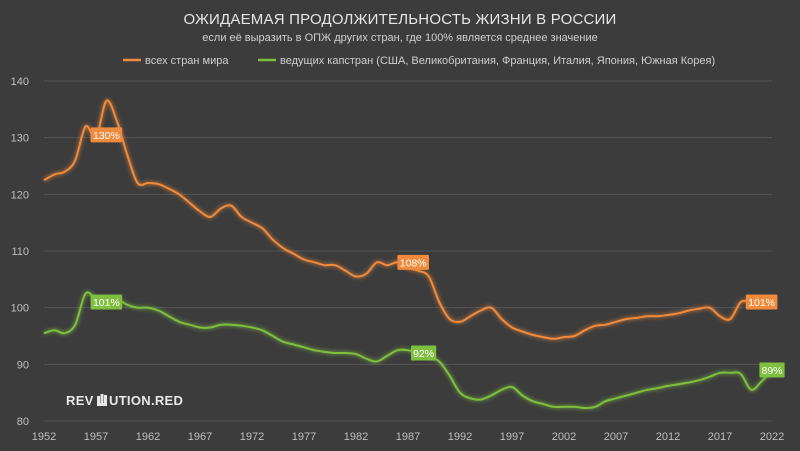 The height and width of the screenshot is (451, 800). What do you see at coordinates (252, 437) in the screenshot?
I see `x-tick-label: 1972` at bounding box center [252, 437].